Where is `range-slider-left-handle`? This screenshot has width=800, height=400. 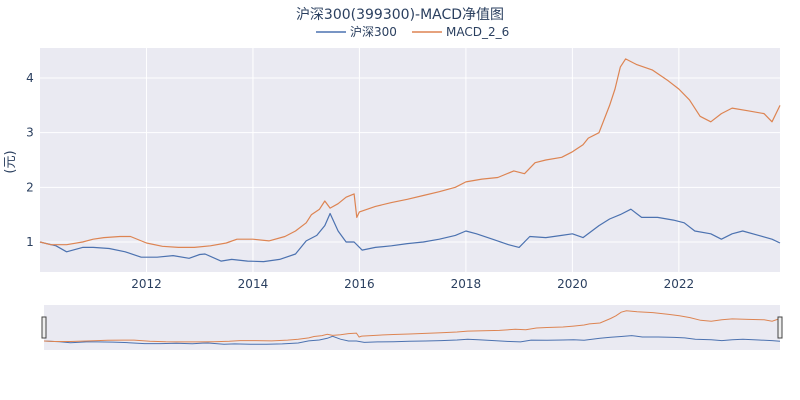 range-slider-left-handle is located at coordinates (44, 327).